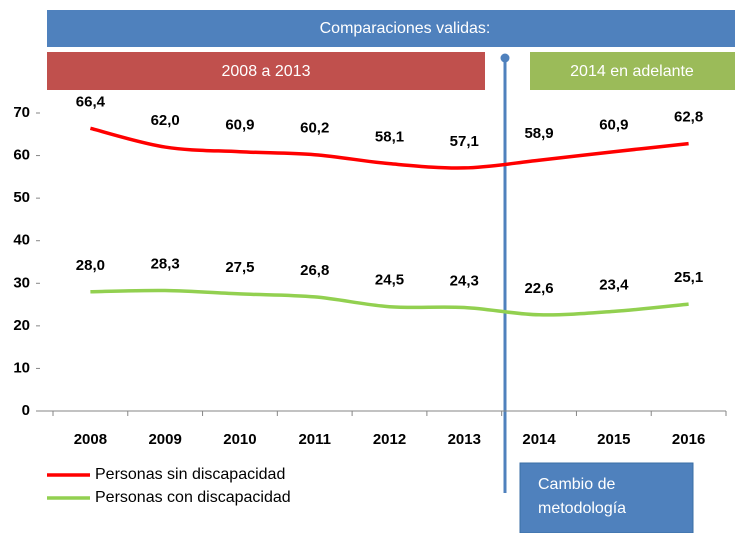 The width and height of the screenshot is (735, 533). I want to click on data-label: 23,4, so click(614, 284).